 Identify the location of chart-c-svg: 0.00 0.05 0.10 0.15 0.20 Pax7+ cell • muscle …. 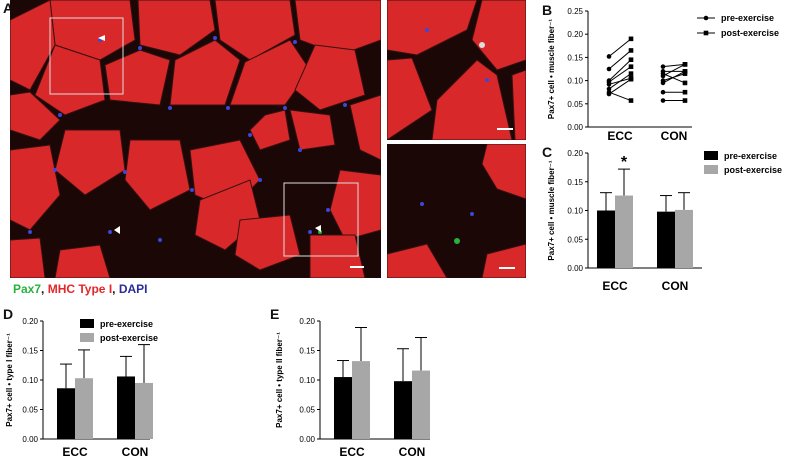
(664, 221).